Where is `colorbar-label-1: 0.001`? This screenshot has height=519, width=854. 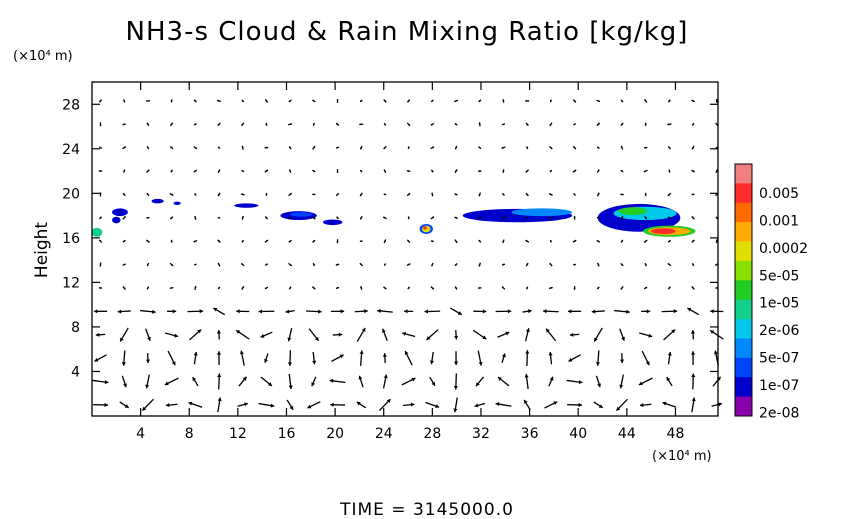 colorbar-label-1: 0.001 is located at coordinates (779, 222).